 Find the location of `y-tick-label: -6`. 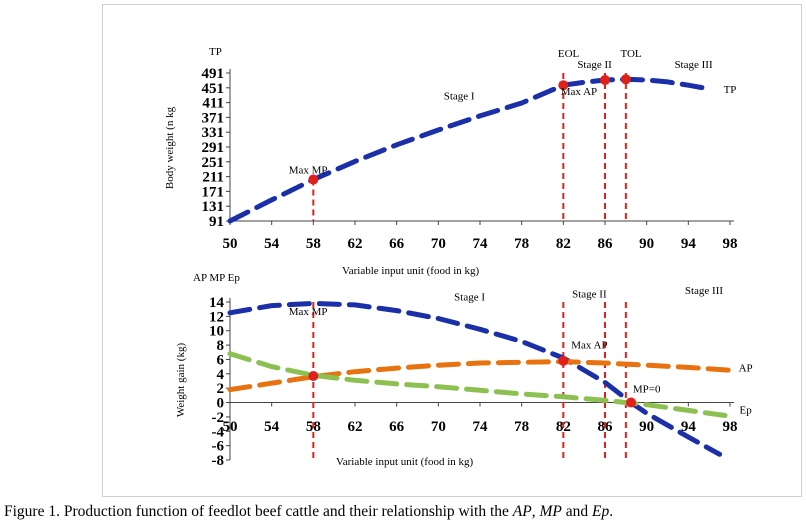

y-tick-label: -6 is located at coordinates (218, 447).